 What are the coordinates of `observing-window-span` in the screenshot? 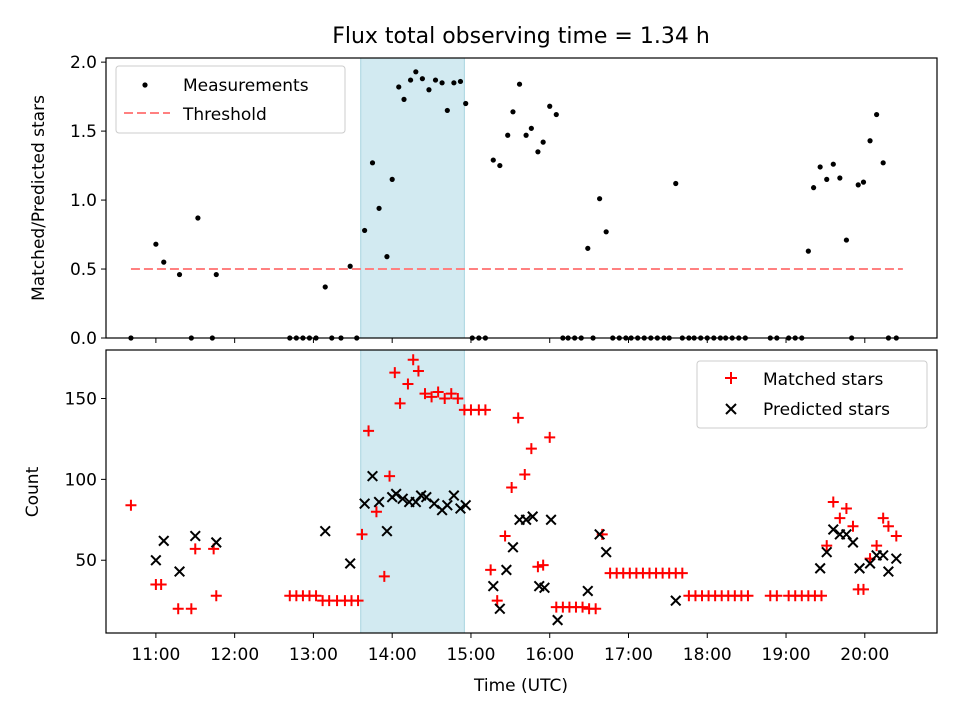 It's located at (412, 198).